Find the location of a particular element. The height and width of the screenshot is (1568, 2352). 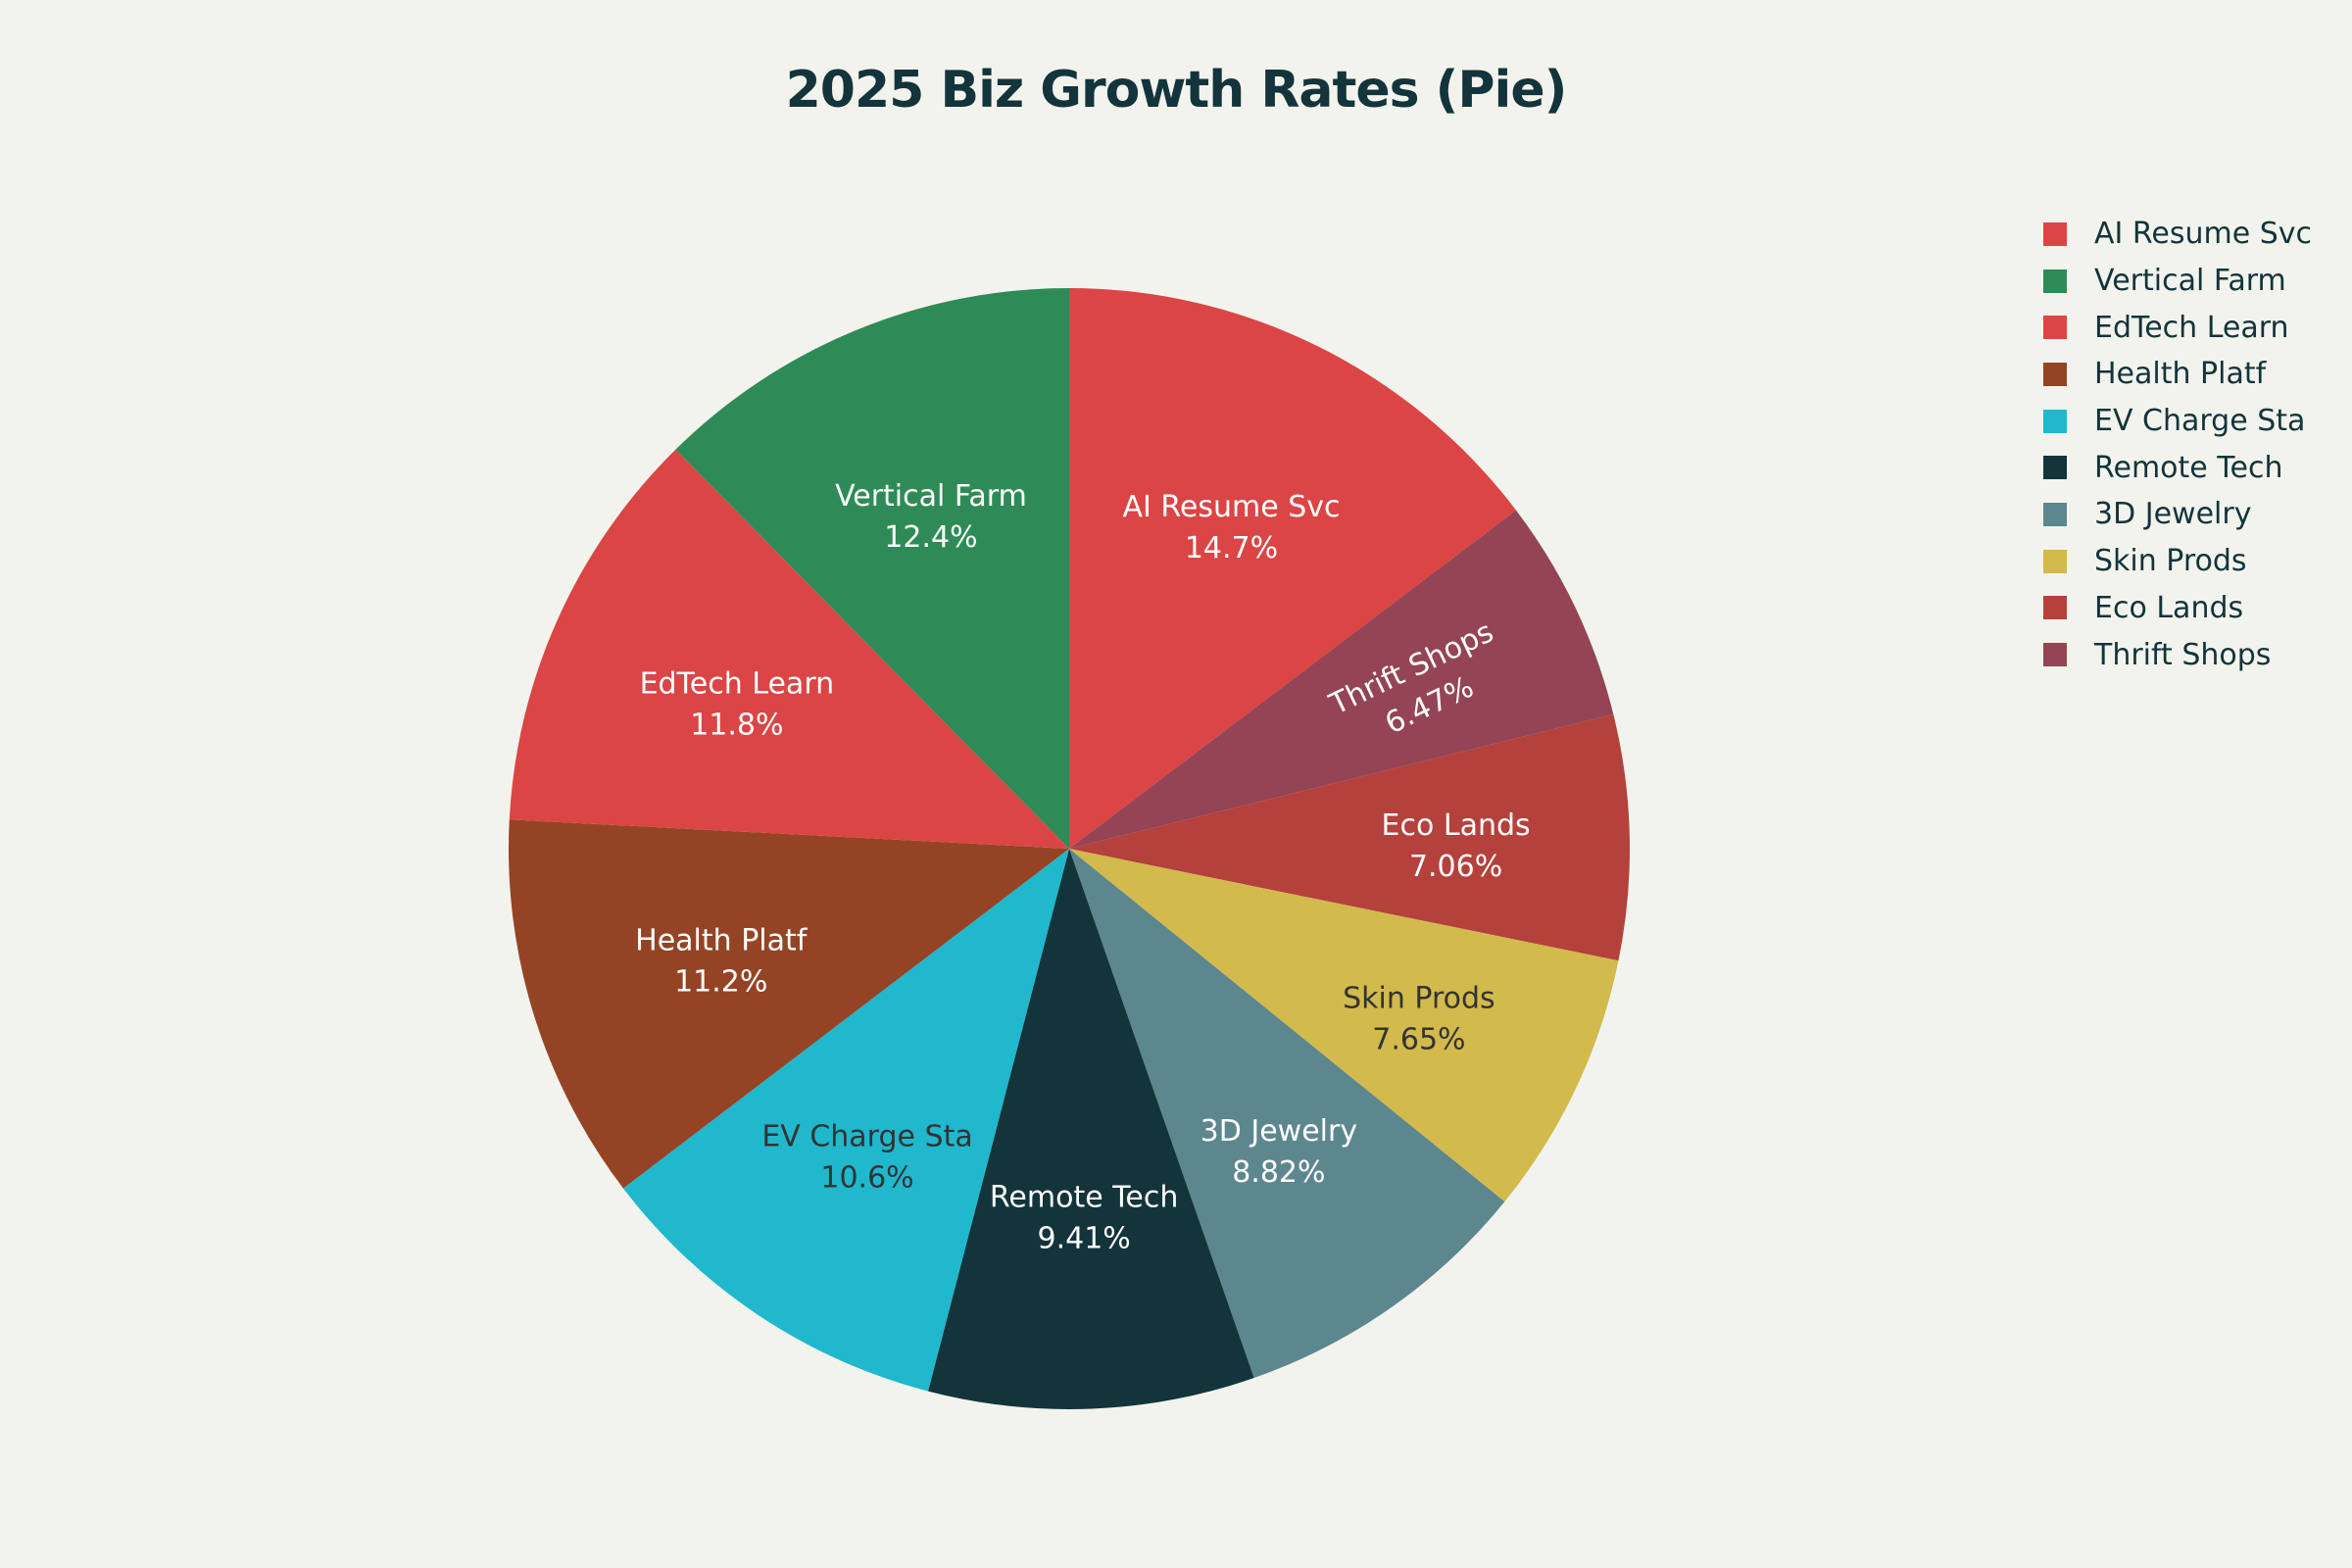

slice-value-label: 11.8% is located at coordinates (736, 726).